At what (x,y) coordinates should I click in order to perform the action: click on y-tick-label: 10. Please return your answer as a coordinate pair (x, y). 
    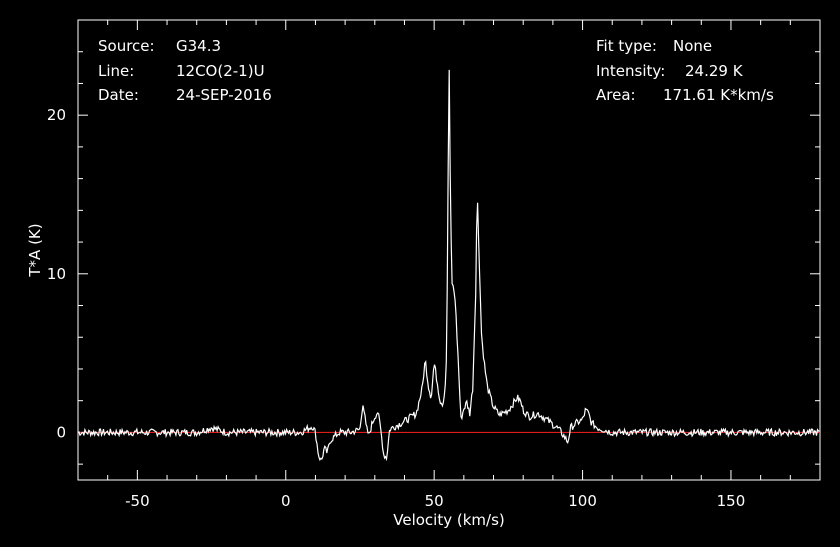
    Looking at the image, I should click on (56, 274).